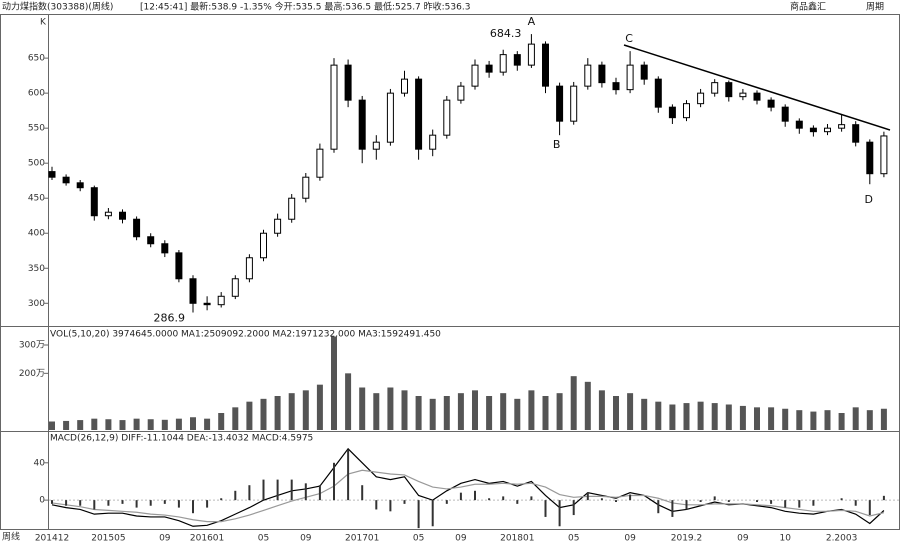  I want to click on x-tick-label: 10, so click(785, 539).